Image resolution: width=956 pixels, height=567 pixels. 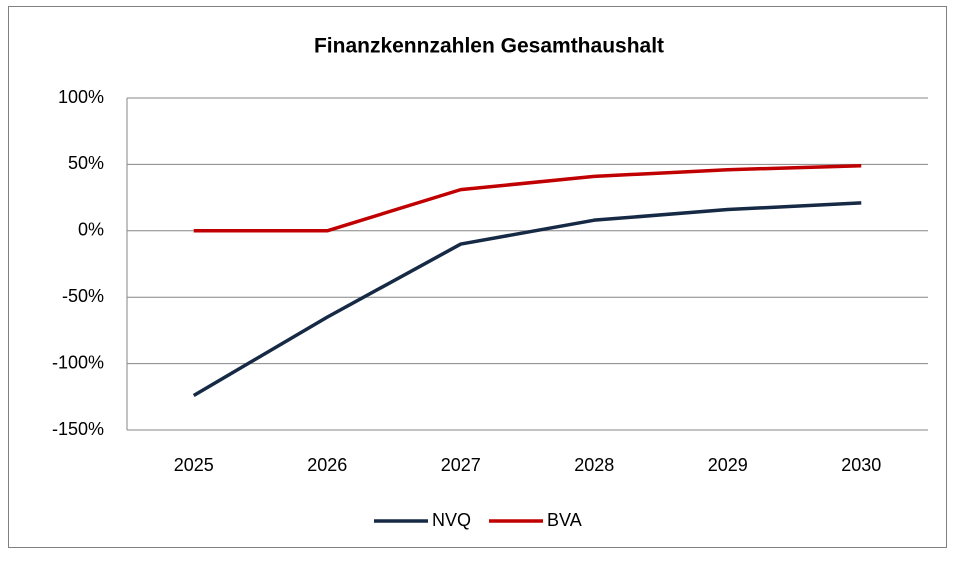 What do you see at coordinates (81, 97) in the screenshot?
I see `y-tick-label: 100%` at bounding box center [81, 97].